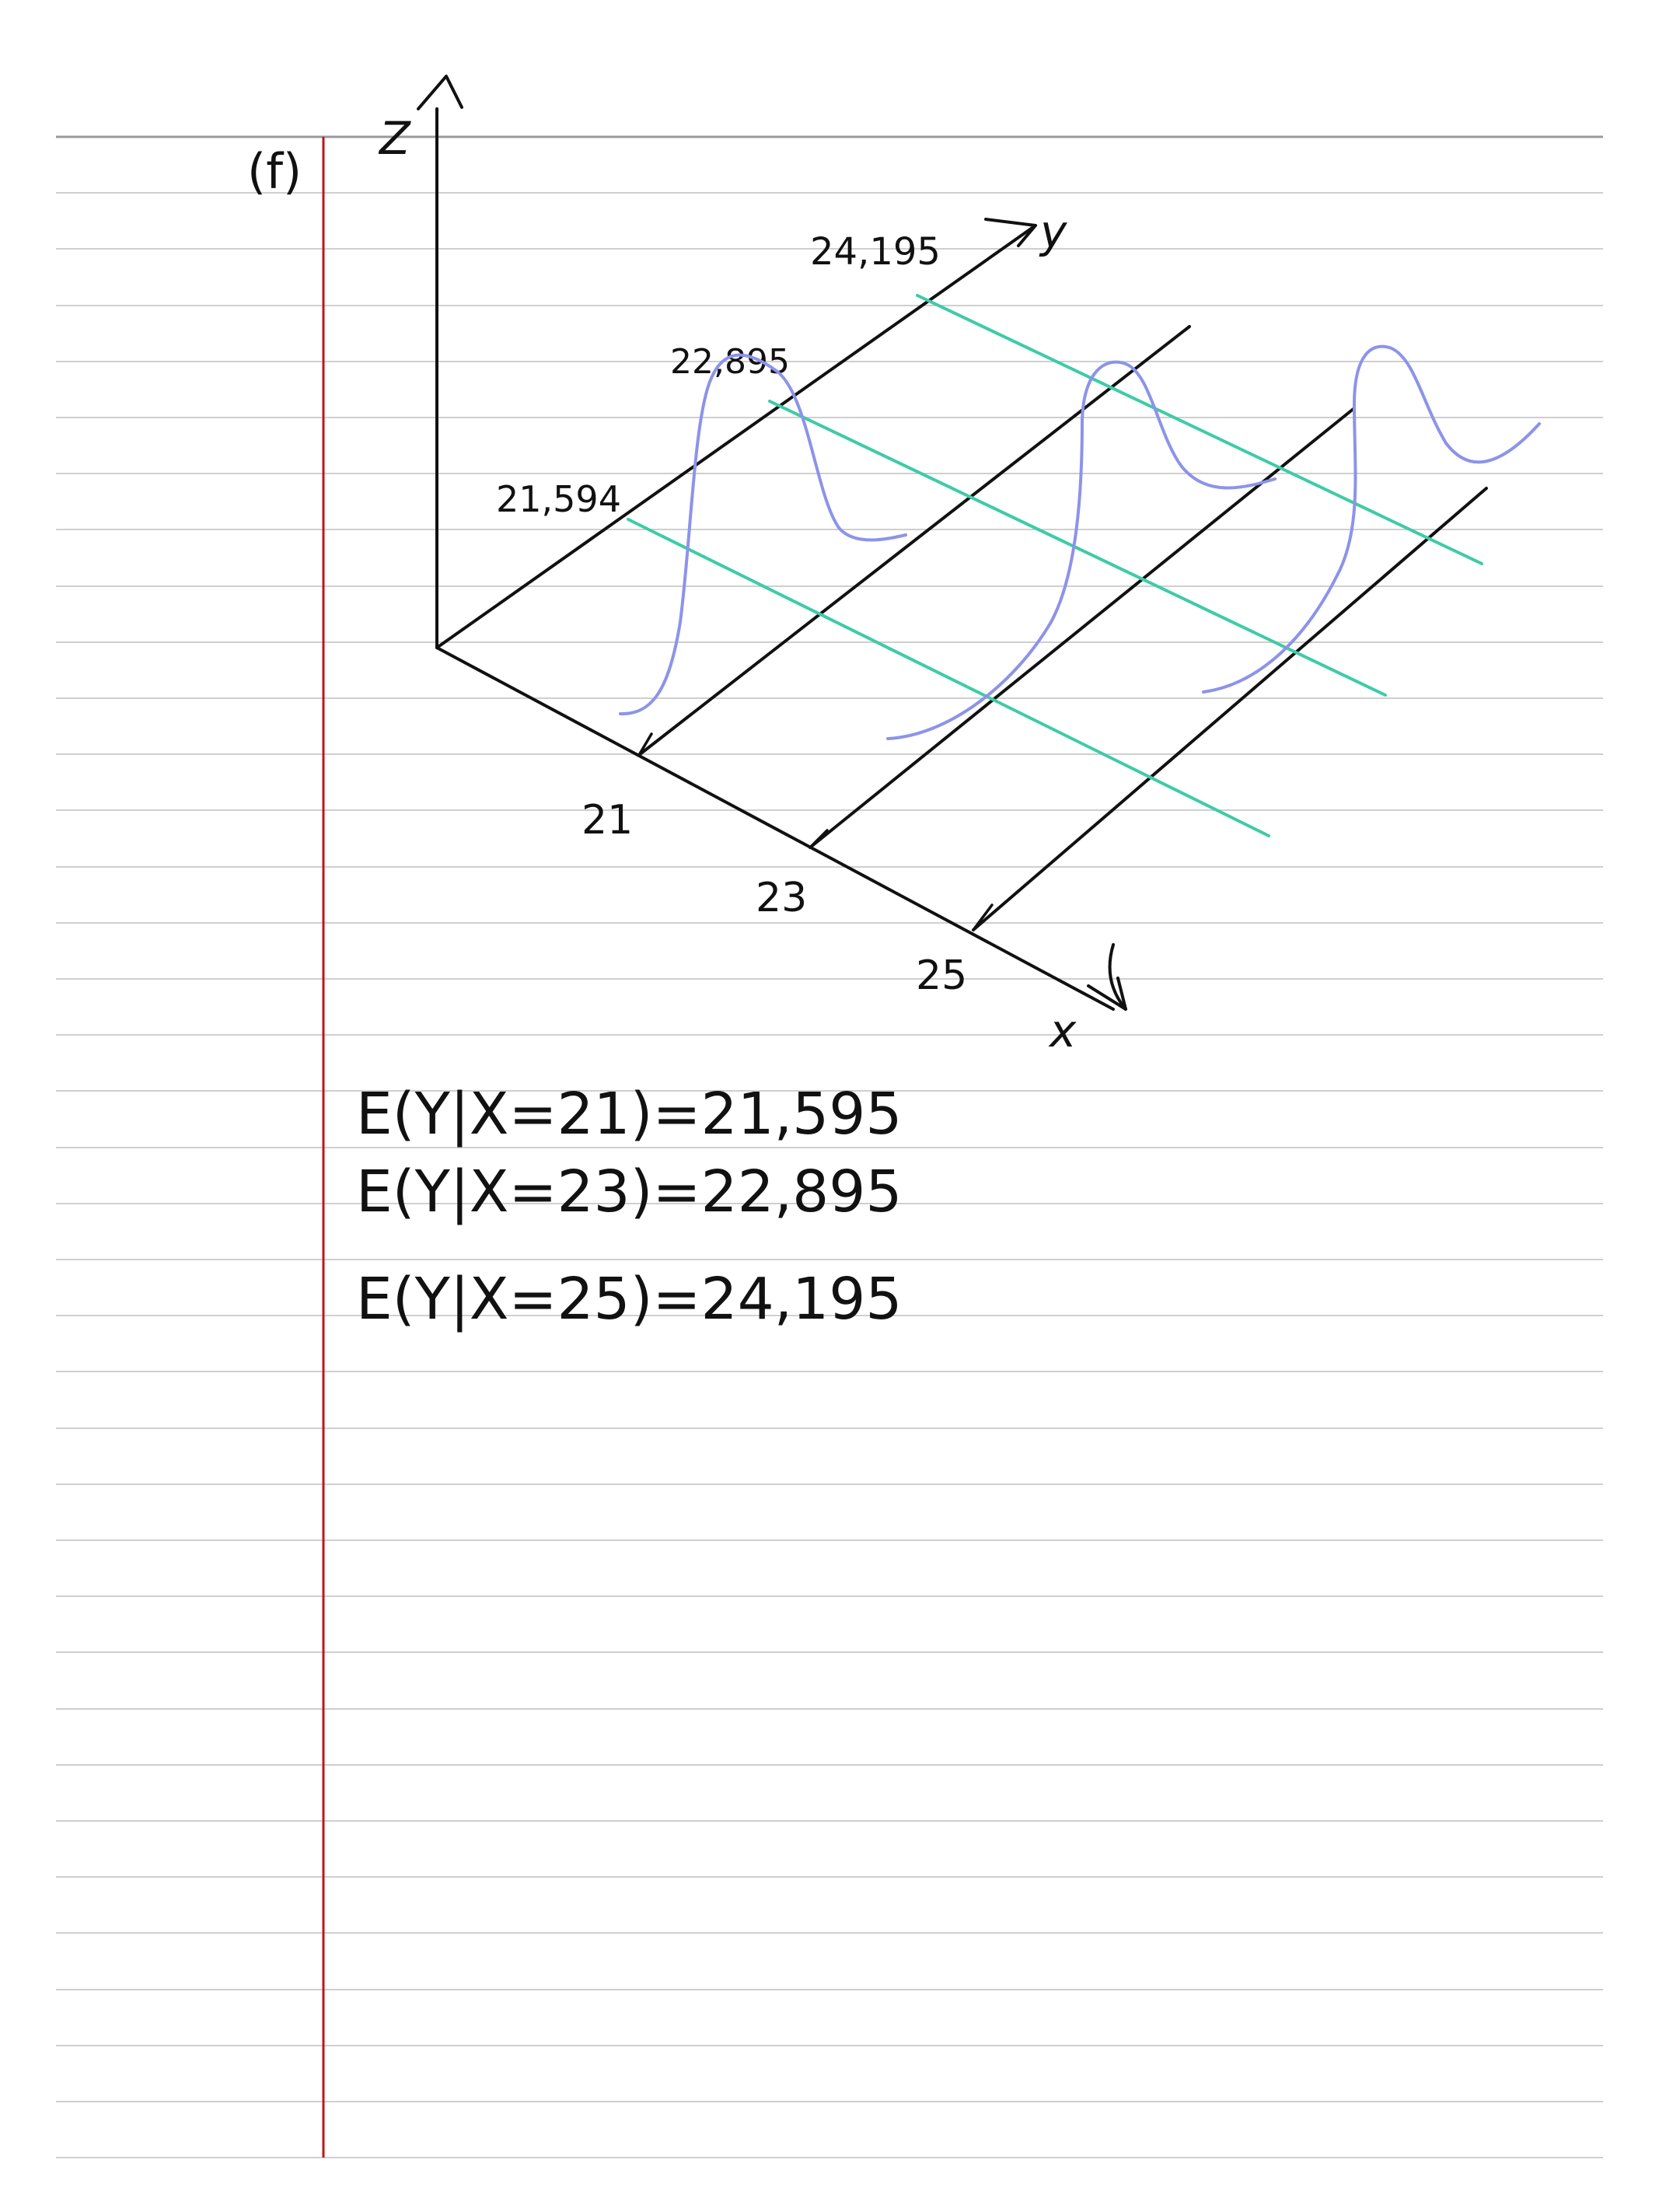 This screenshot has width=1659, height=2212. I want to click on y-axis-arrow-icon, so click(1010, 232).